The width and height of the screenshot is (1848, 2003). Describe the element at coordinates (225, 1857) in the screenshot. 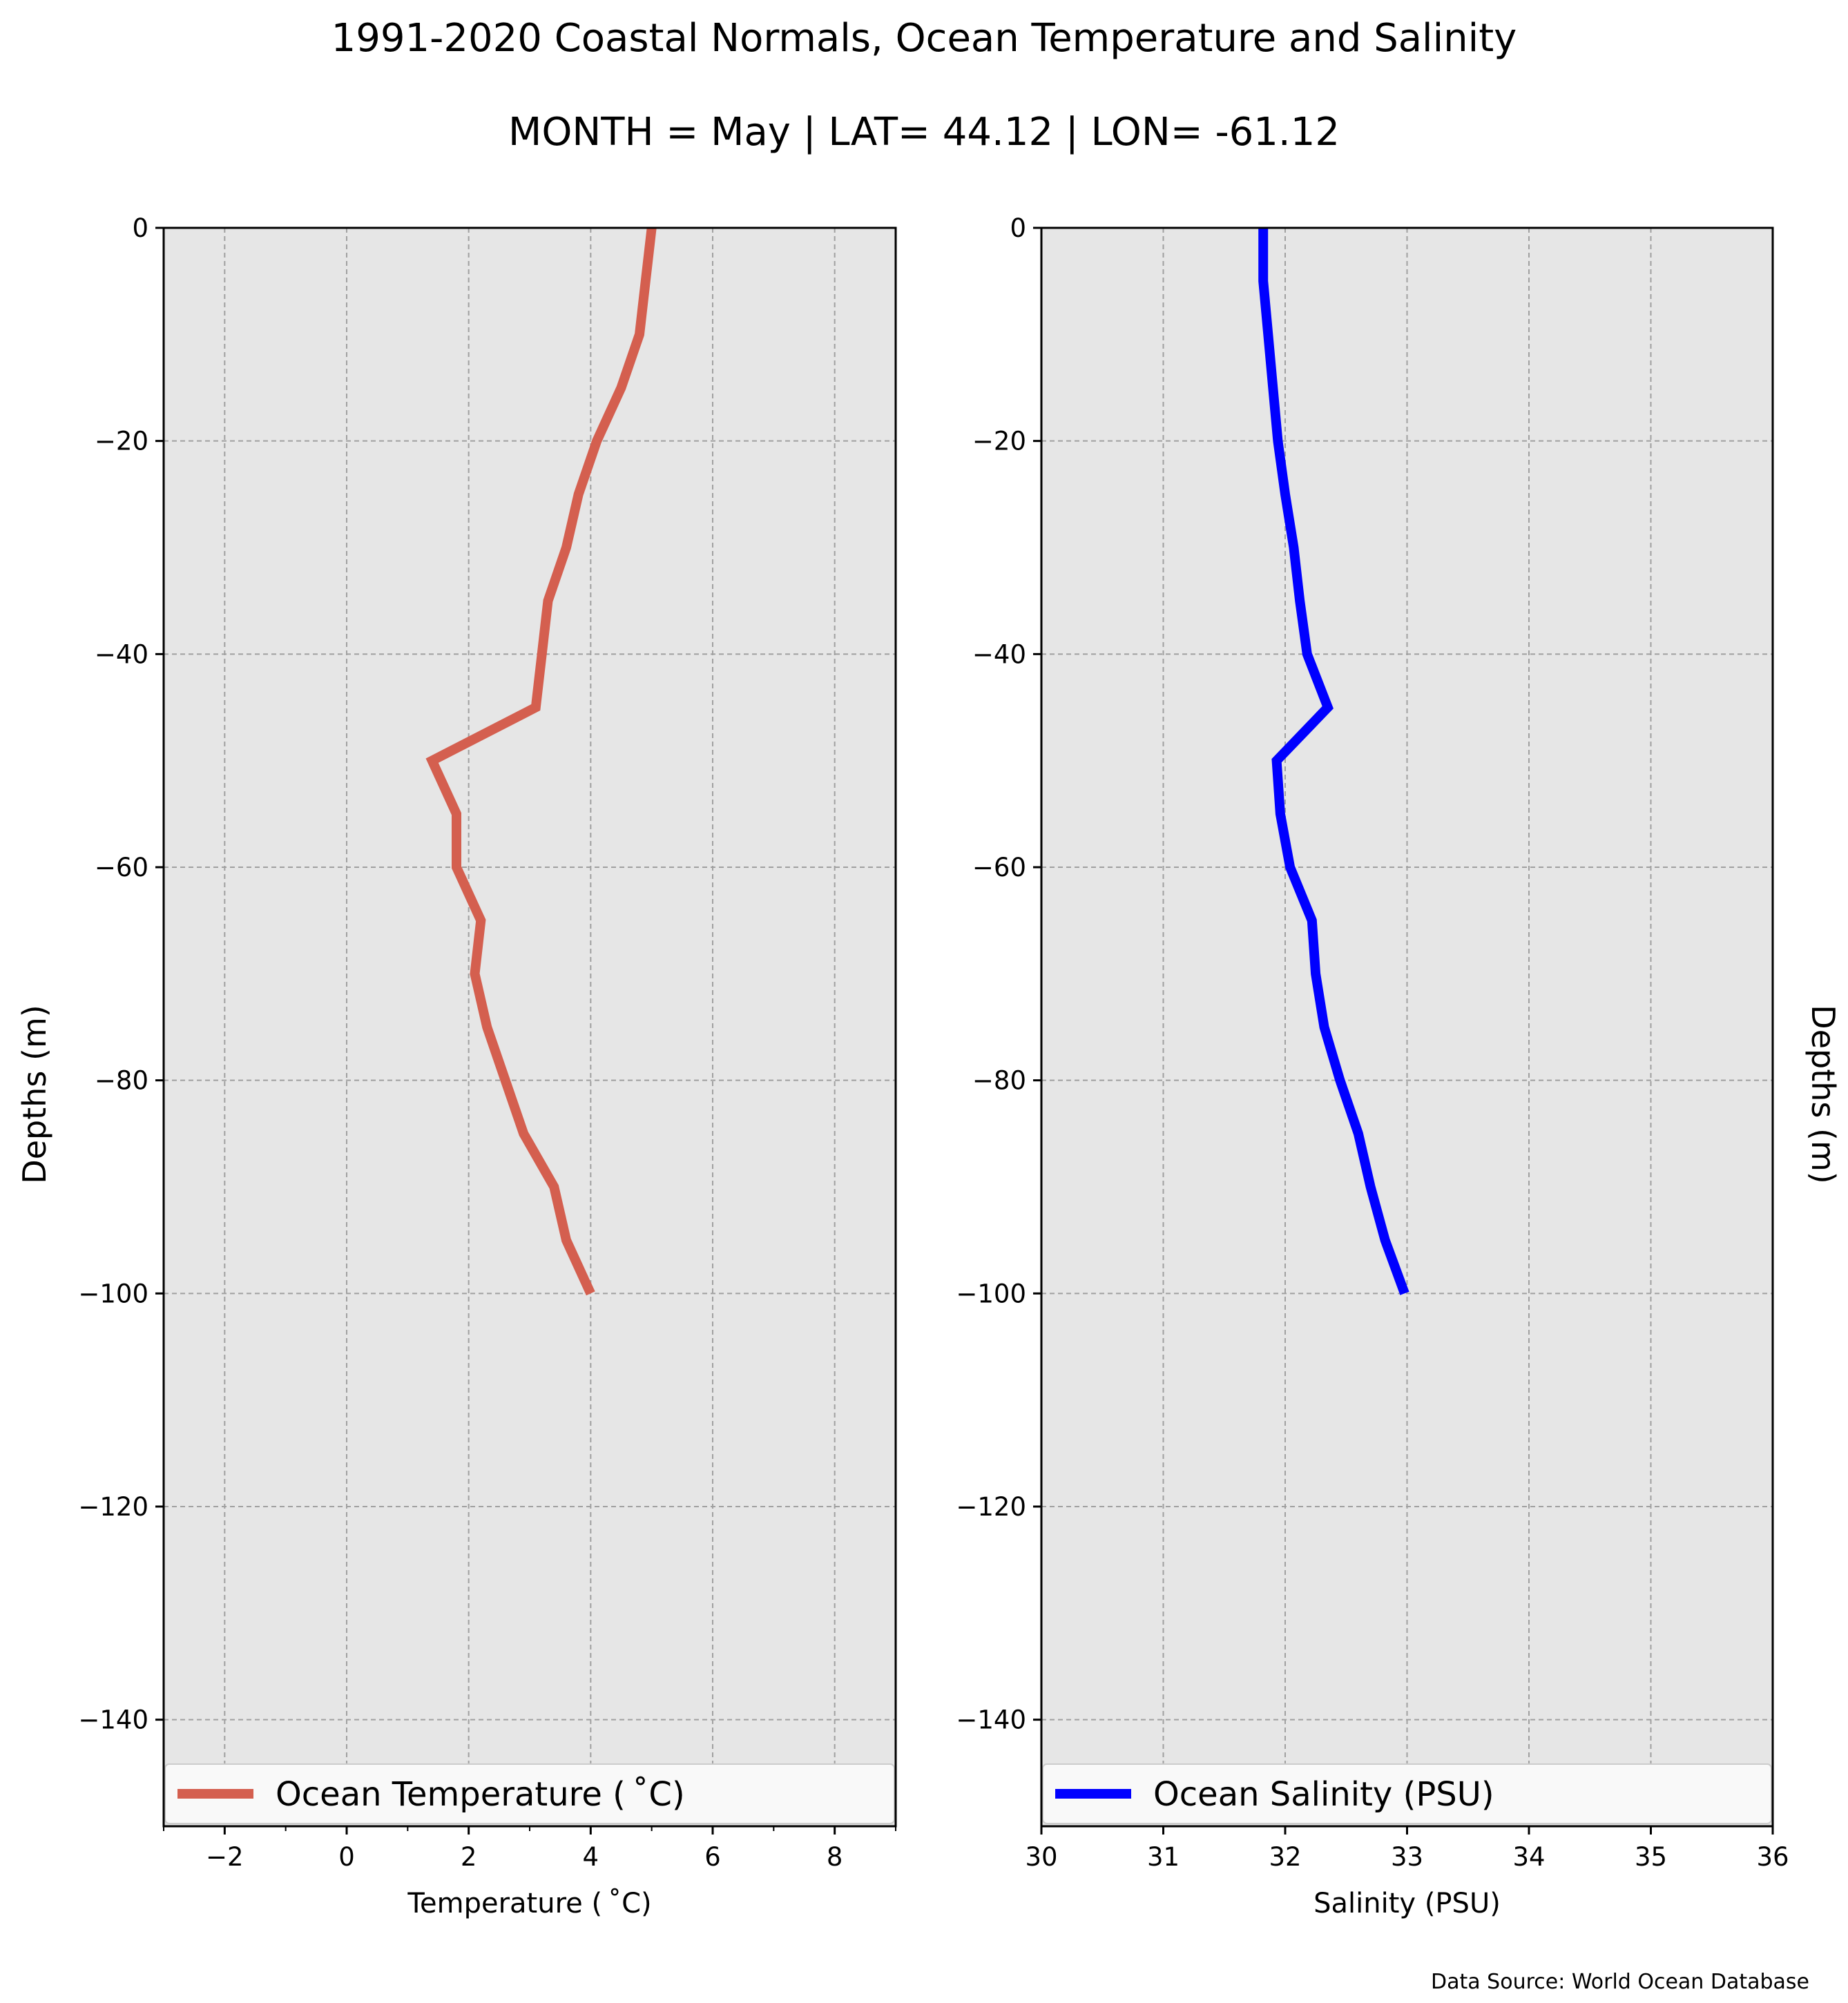

I see `x-tick-label: −2` at that location.